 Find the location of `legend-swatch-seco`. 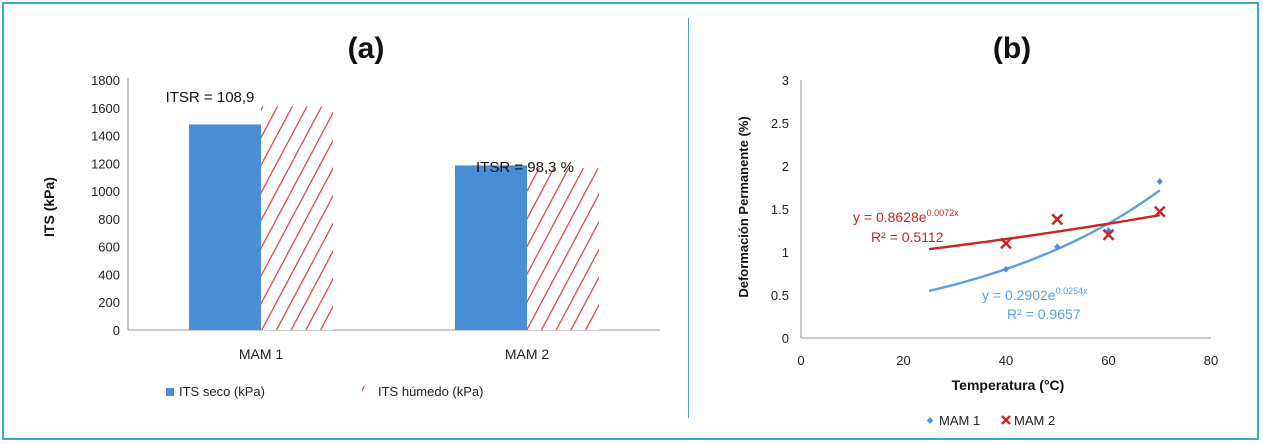

legend-swatch-seco is located at coordinates (170, 392).